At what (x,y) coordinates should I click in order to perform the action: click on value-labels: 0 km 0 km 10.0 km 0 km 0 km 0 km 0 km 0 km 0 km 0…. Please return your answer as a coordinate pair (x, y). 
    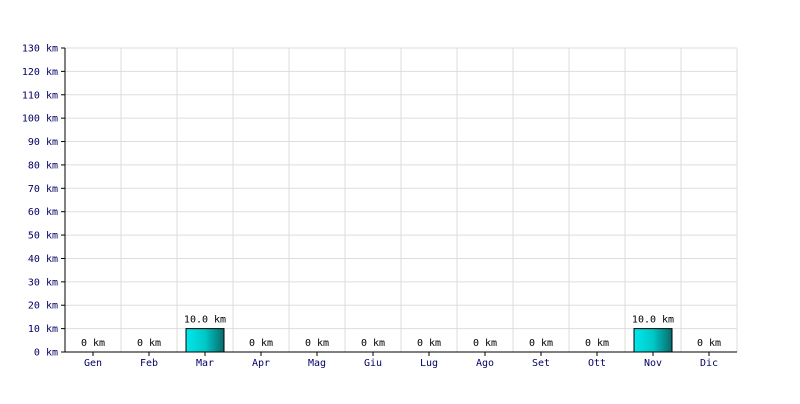
    Looking at the image, I should click on (401, 332).